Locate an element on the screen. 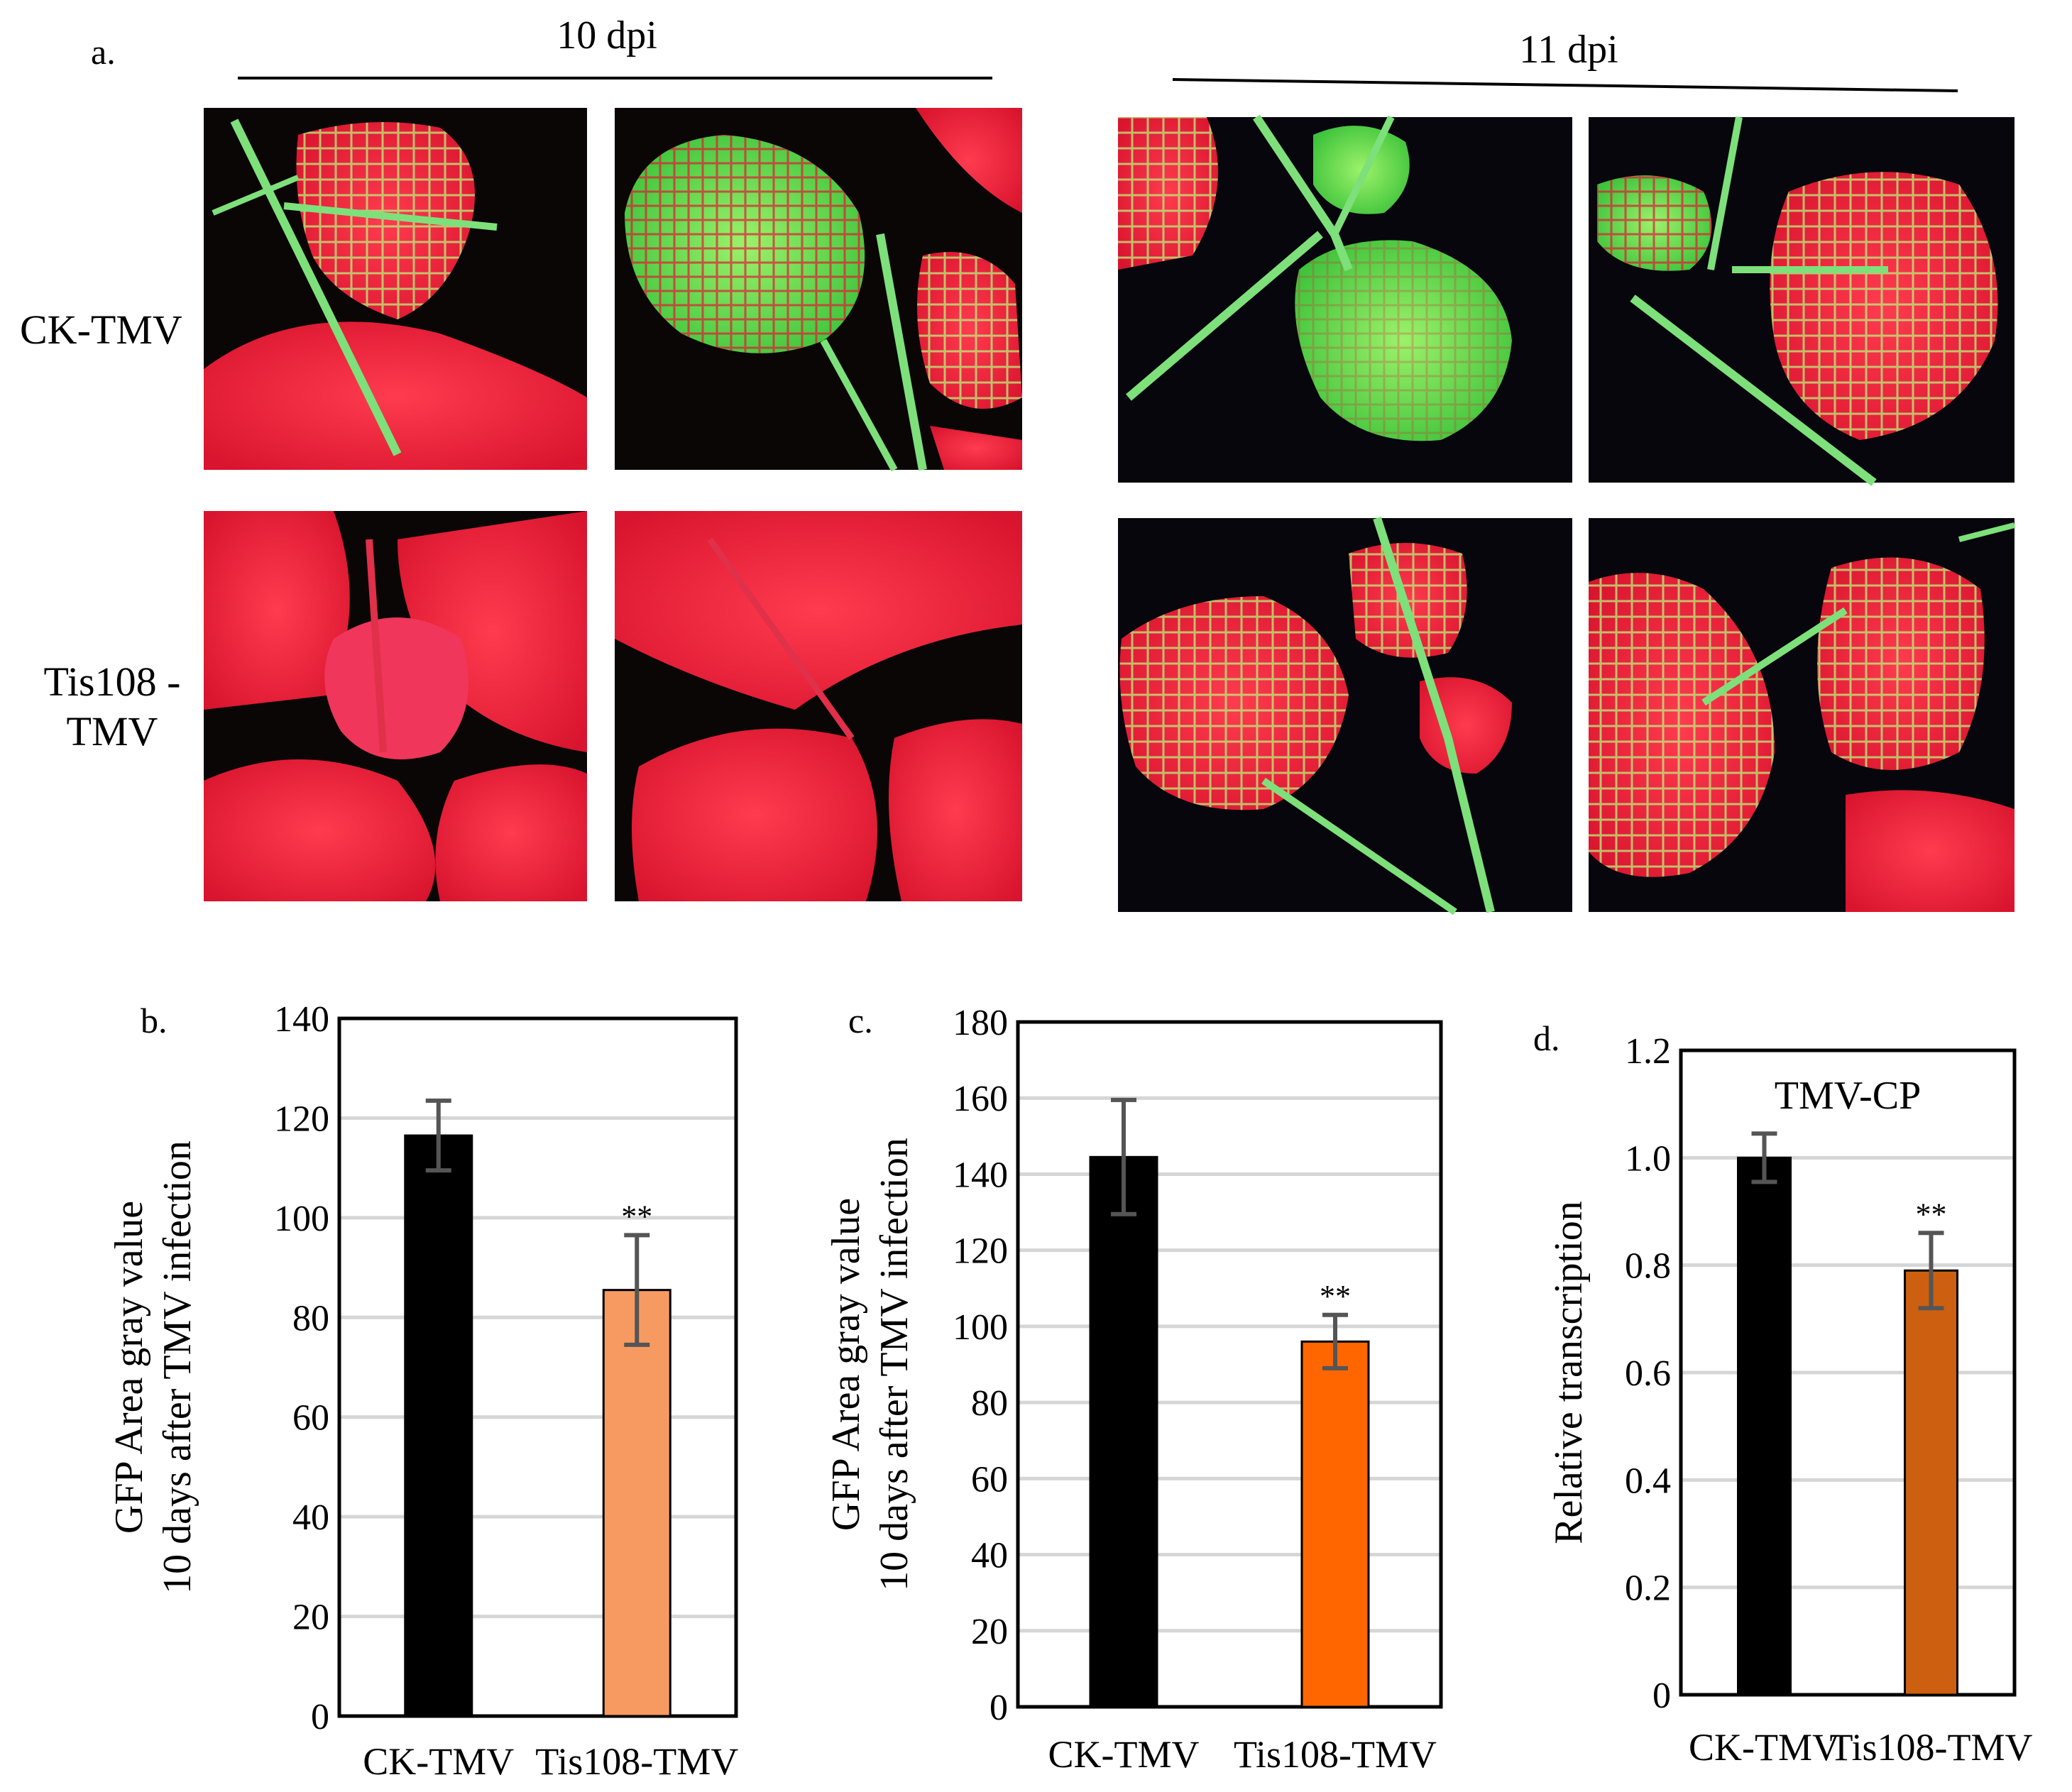 The image size is (2072, 1792). y-tick-label: 180 is located at coordinates (980, 1023).